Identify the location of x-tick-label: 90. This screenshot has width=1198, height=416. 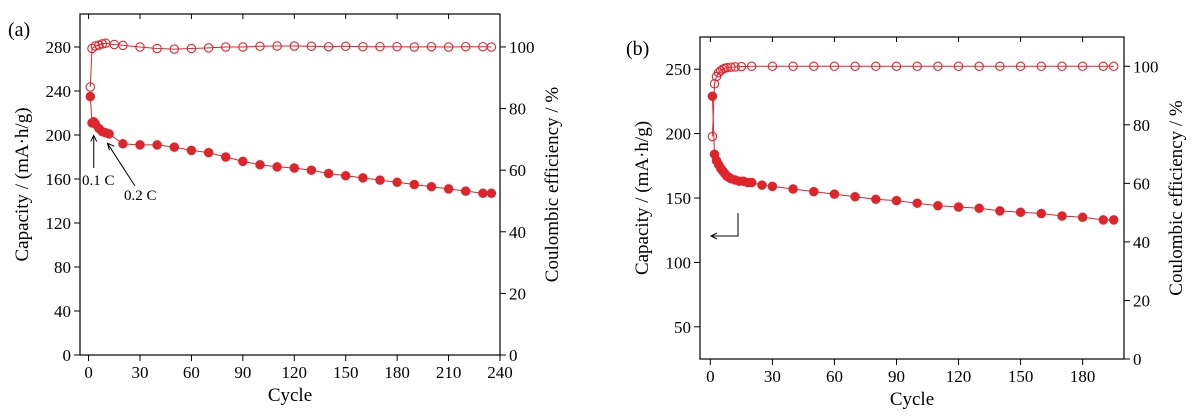
(242, 372).